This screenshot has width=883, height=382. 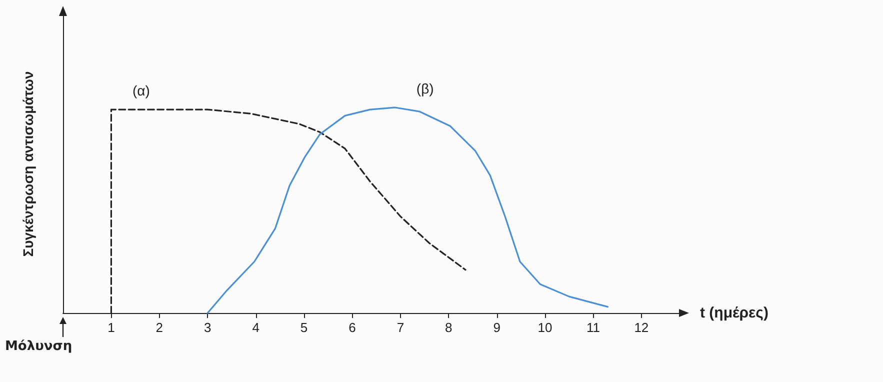 What do you see at coordinates (28, 164) in the screenshot?
I see `y-axis-title: Συγκέντρωση αντισωμάτων` at bounding box center [28, 164].